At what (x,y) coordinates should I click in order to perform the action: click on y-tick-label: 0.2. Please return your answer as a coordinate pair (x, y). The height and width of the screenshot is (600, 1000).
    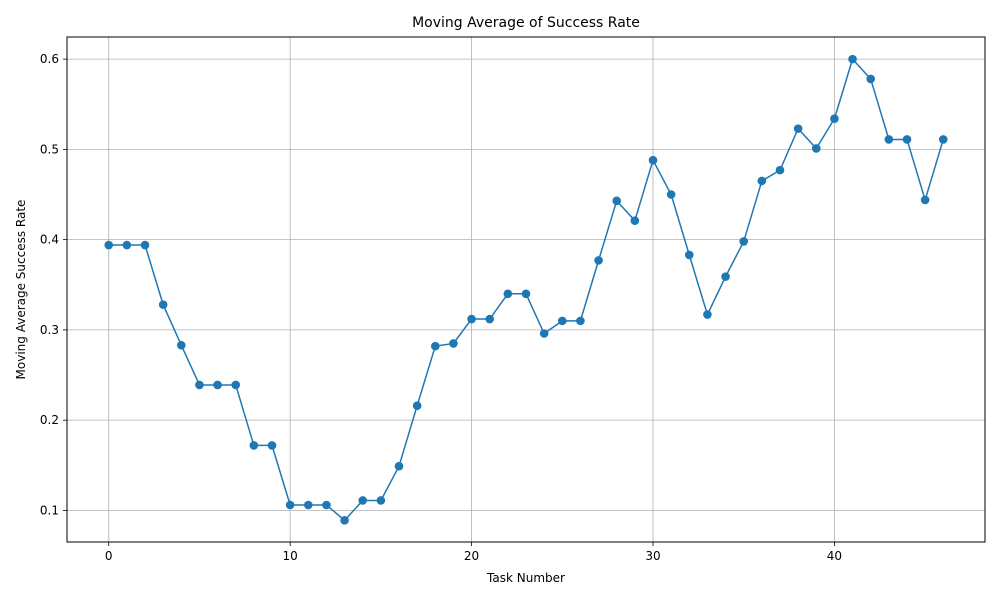
    Looking at the image, I should click on (49, 420).